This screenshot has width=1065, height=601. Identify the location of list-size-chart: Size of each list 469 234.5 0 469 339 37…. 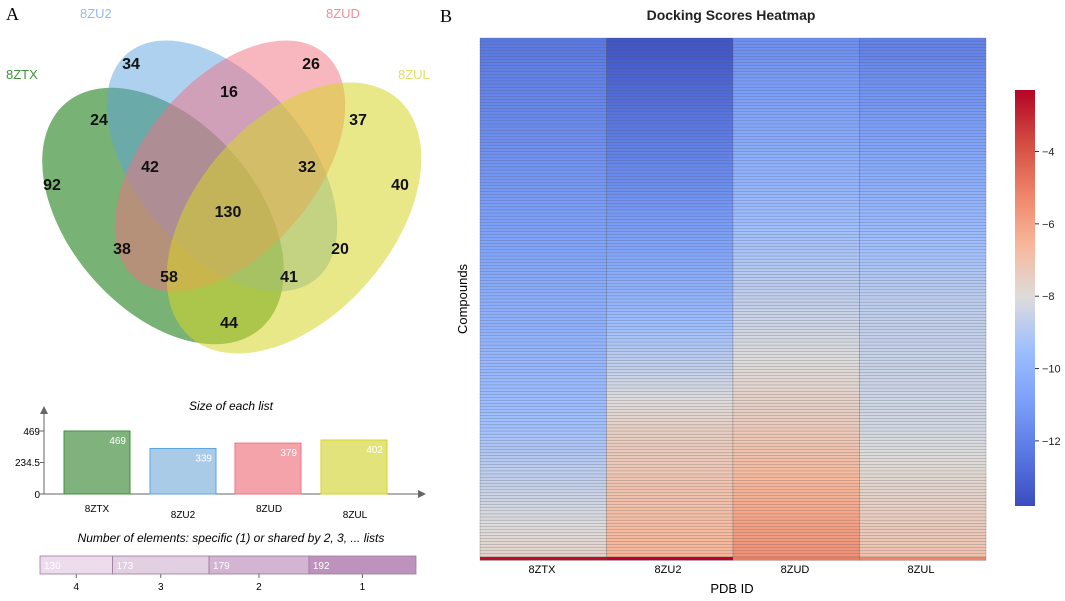
(220, 460).